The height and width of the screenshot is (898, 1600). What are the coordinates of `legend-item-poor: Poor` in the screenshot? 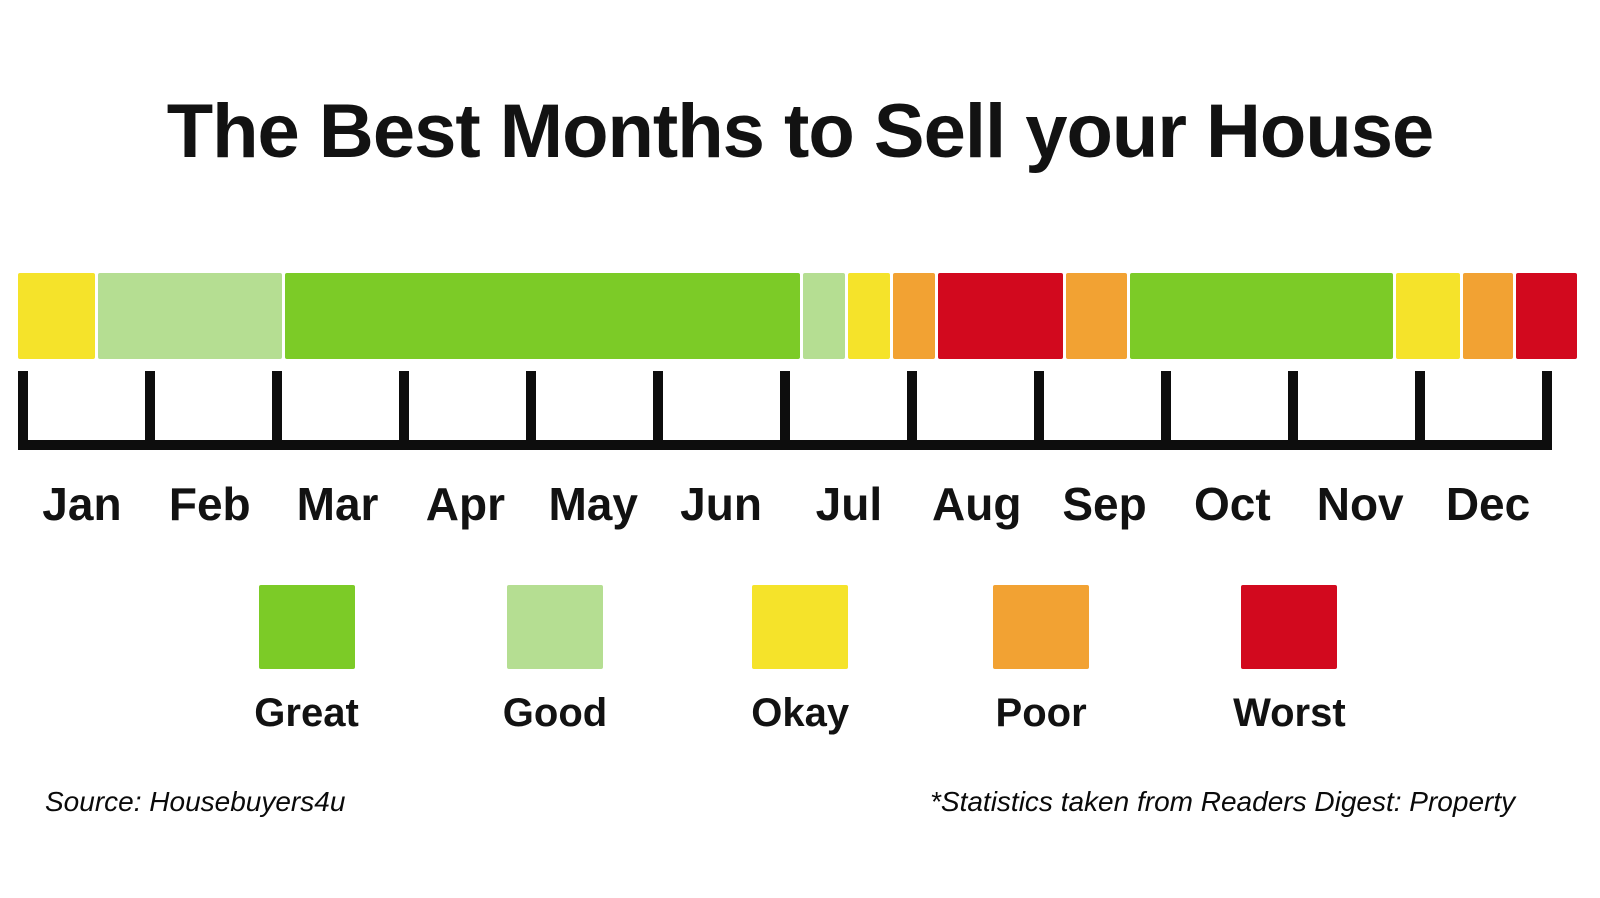 It's located at (1041, 660).